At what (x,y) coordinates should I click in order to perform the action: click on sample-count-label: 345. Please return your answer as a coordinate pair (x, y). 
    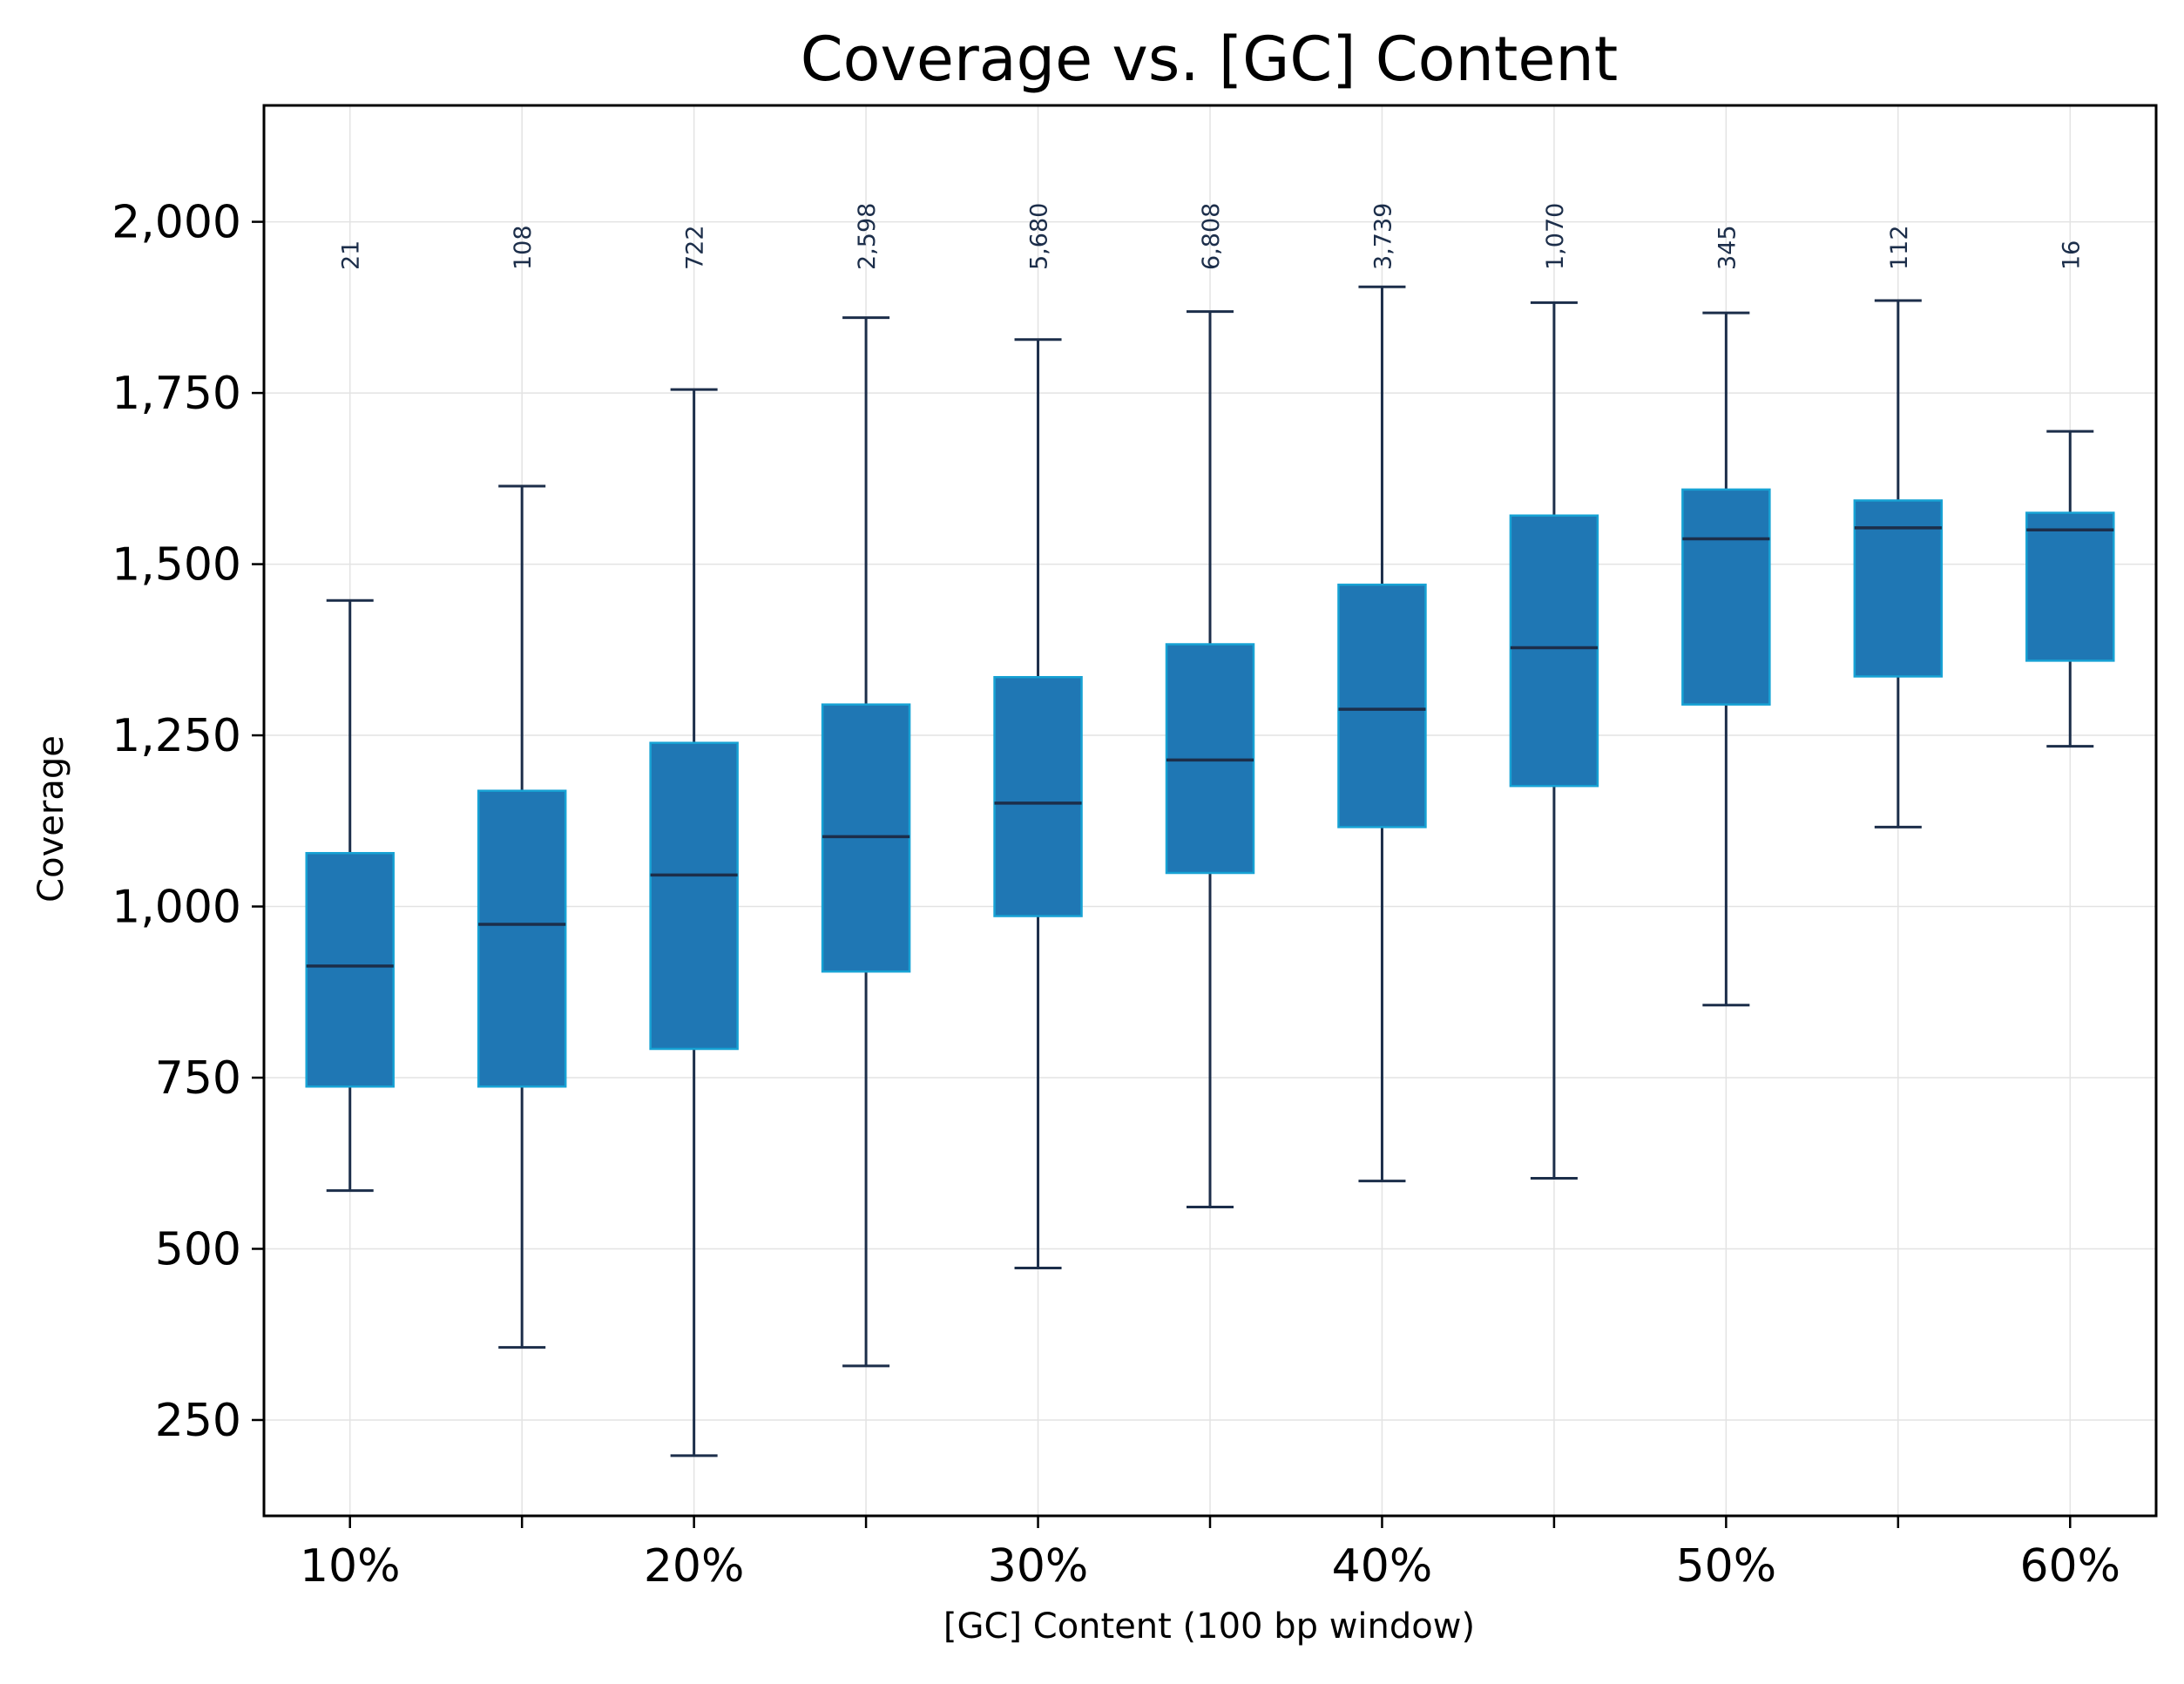
    Looking at the image, I should click on (1727, 248).